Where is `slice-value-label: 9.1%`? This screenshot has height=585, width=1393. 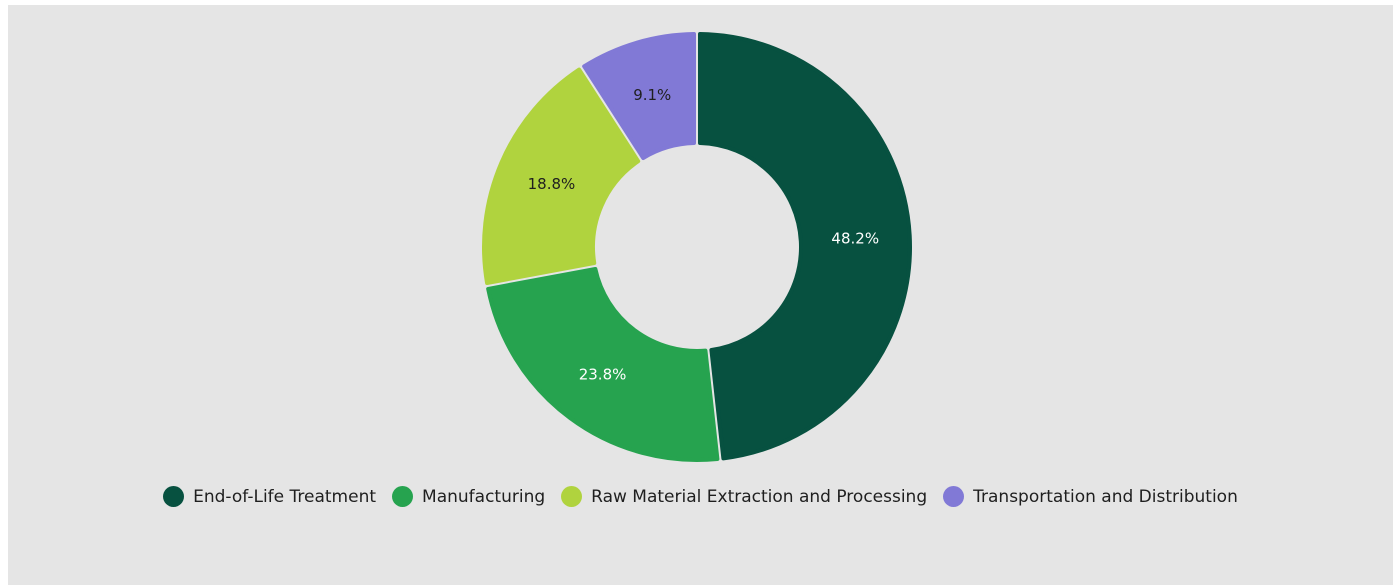 slice-value-label: 9.1% is located at coordinates (652, 95).